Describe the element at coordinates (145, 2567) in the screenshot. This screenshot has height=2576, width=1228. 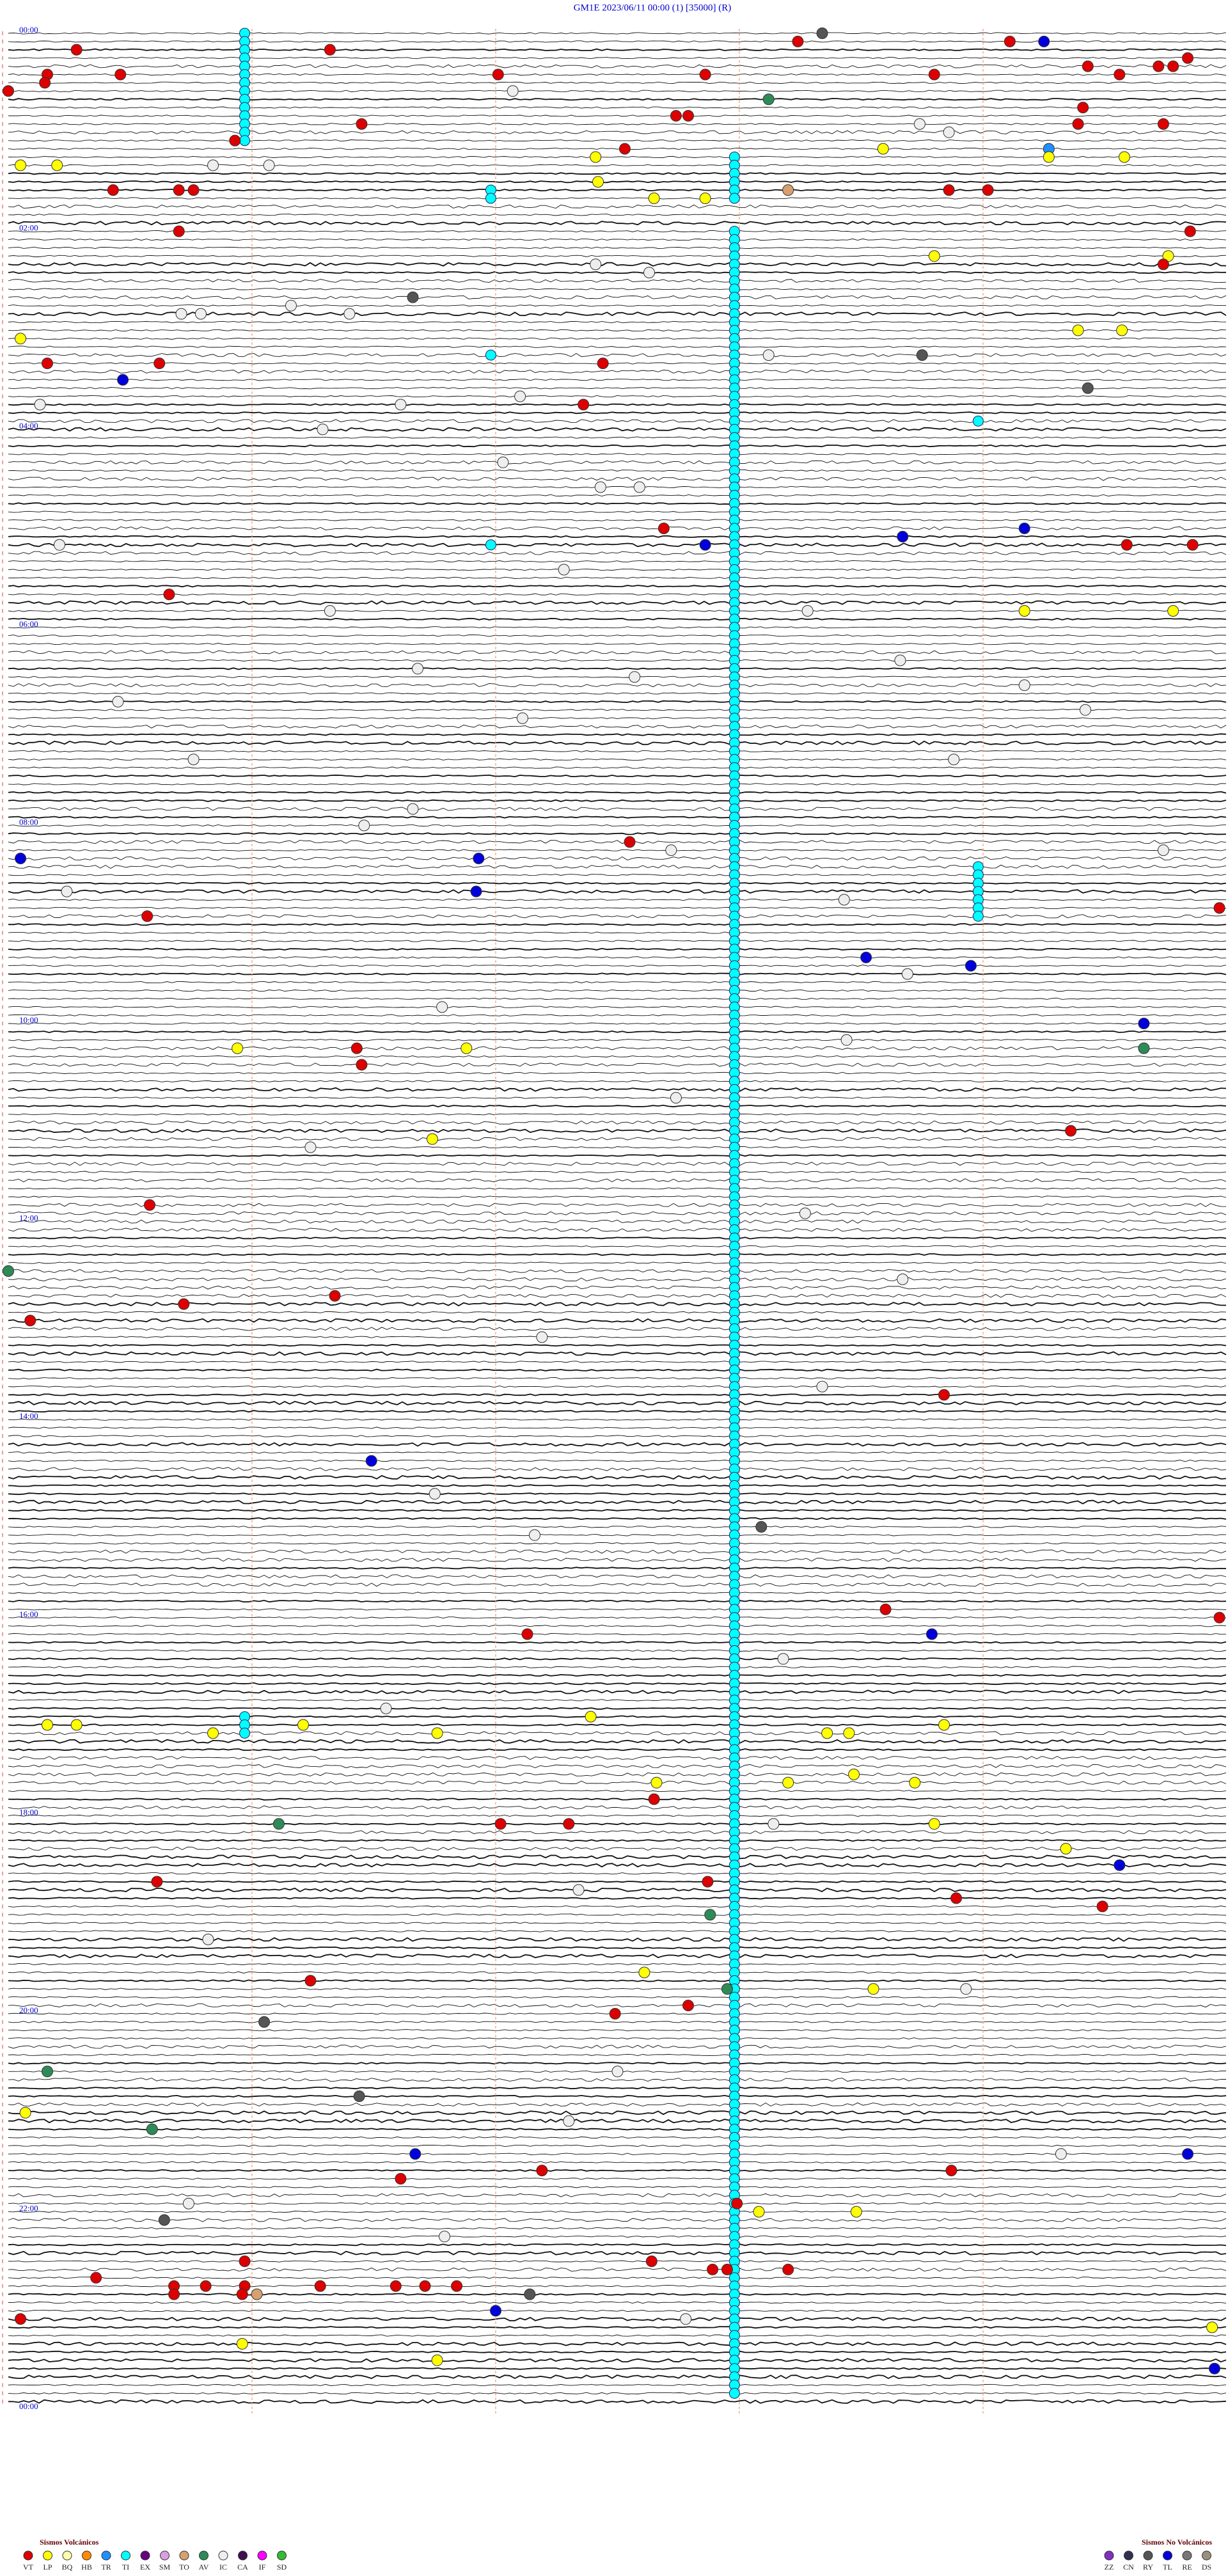
I see `legend-code: EX` at that location.